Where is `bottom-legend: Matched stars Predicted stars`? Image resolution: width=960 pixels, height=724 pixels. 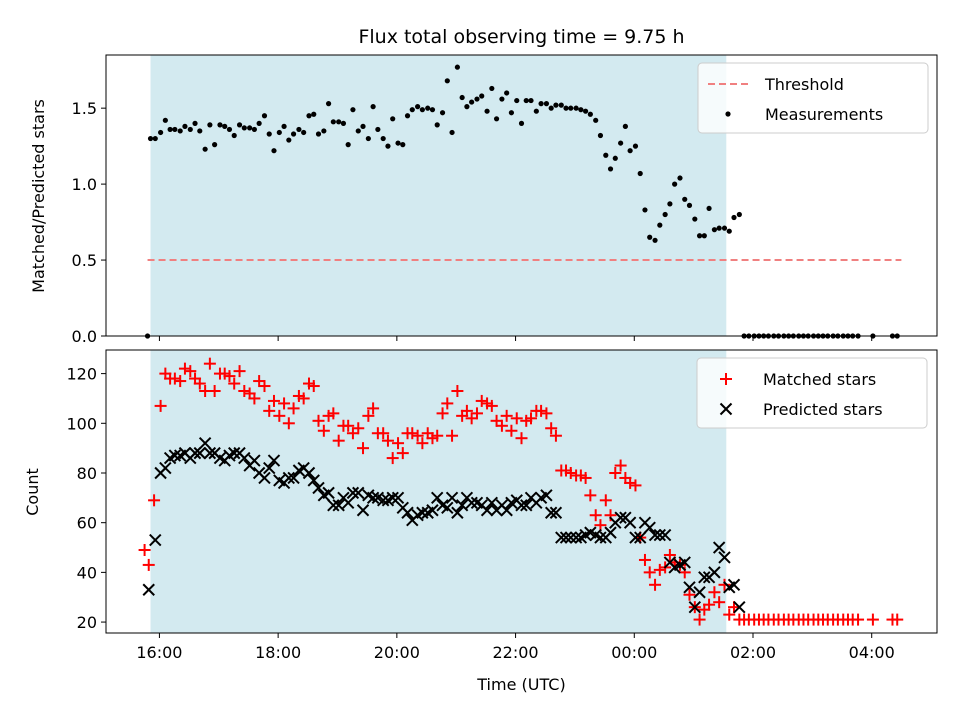 bottom-legend: Matched stars Predicted stars is located at coordinates (812, 393).